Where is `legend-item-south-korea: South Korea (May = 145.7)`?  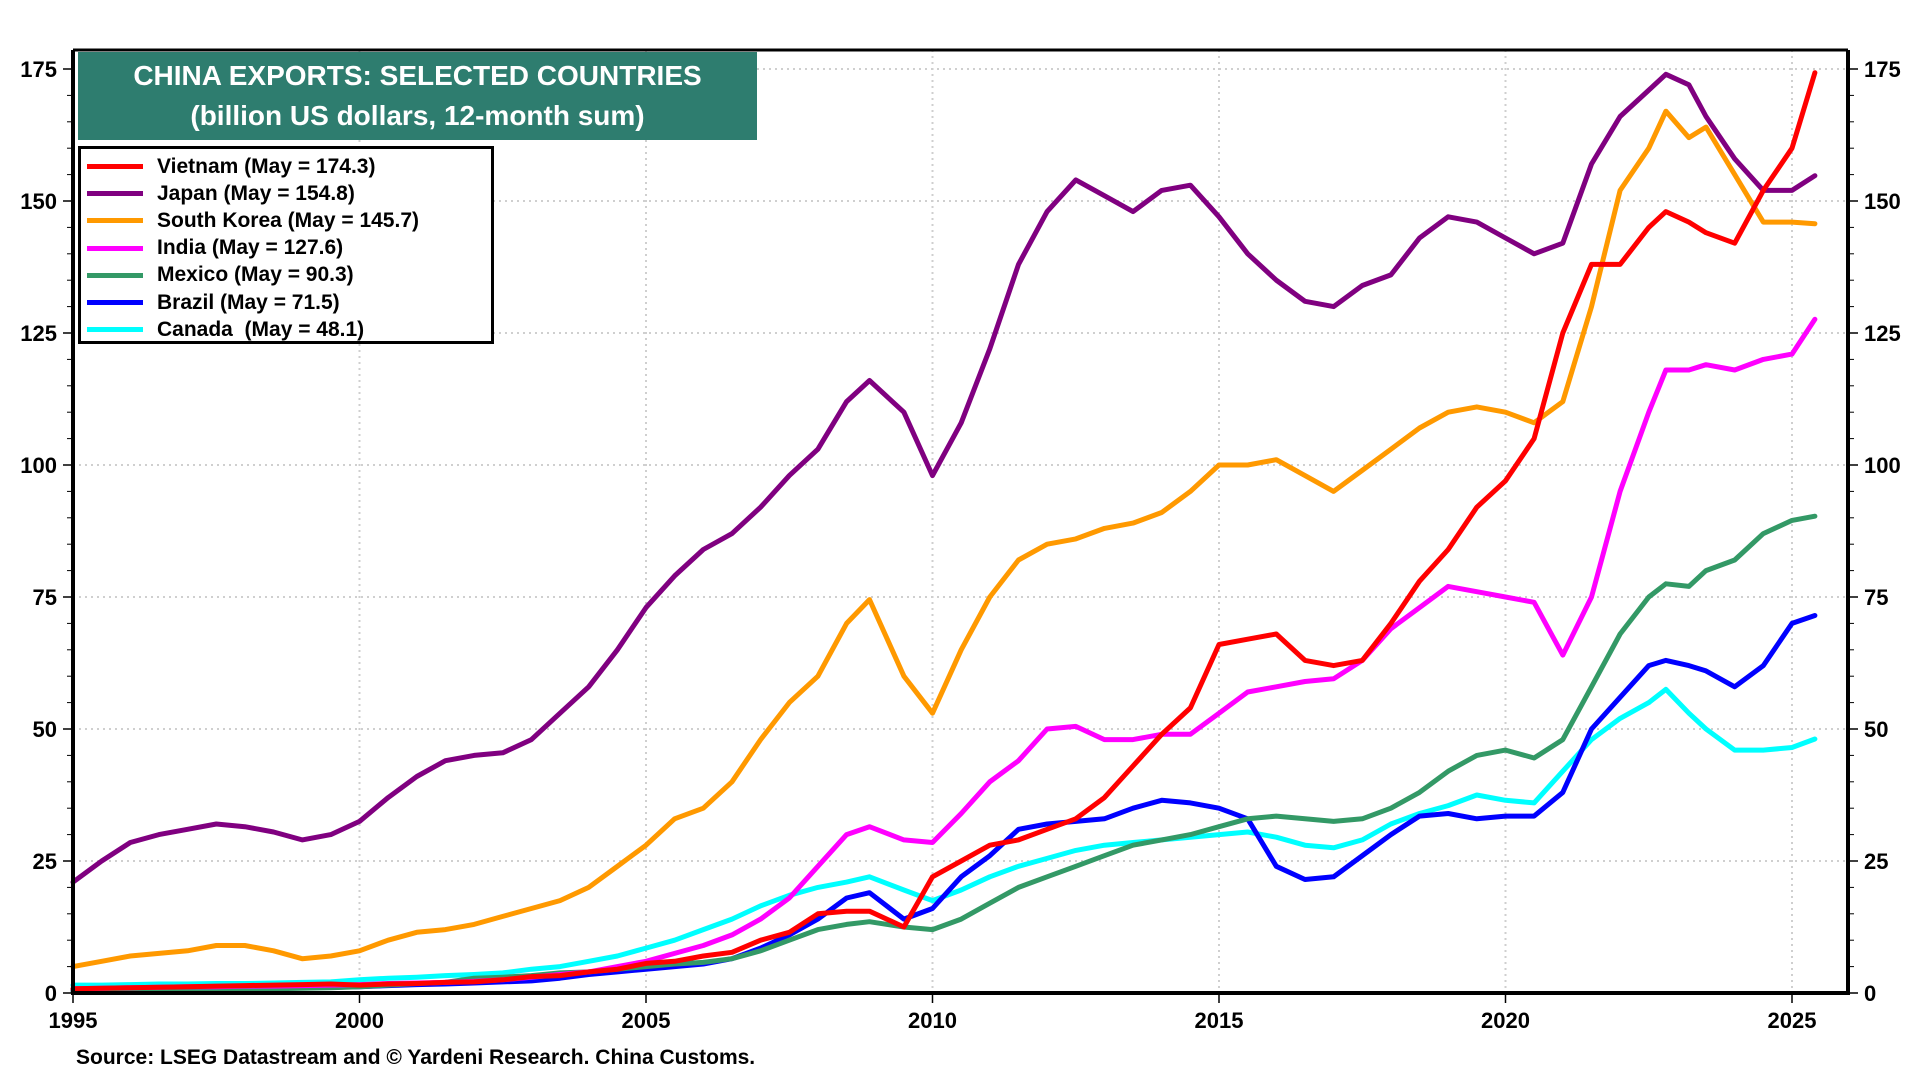
legend-item-south-korea: South Korea (May = 145.7) is located at coordinates (289, 220).